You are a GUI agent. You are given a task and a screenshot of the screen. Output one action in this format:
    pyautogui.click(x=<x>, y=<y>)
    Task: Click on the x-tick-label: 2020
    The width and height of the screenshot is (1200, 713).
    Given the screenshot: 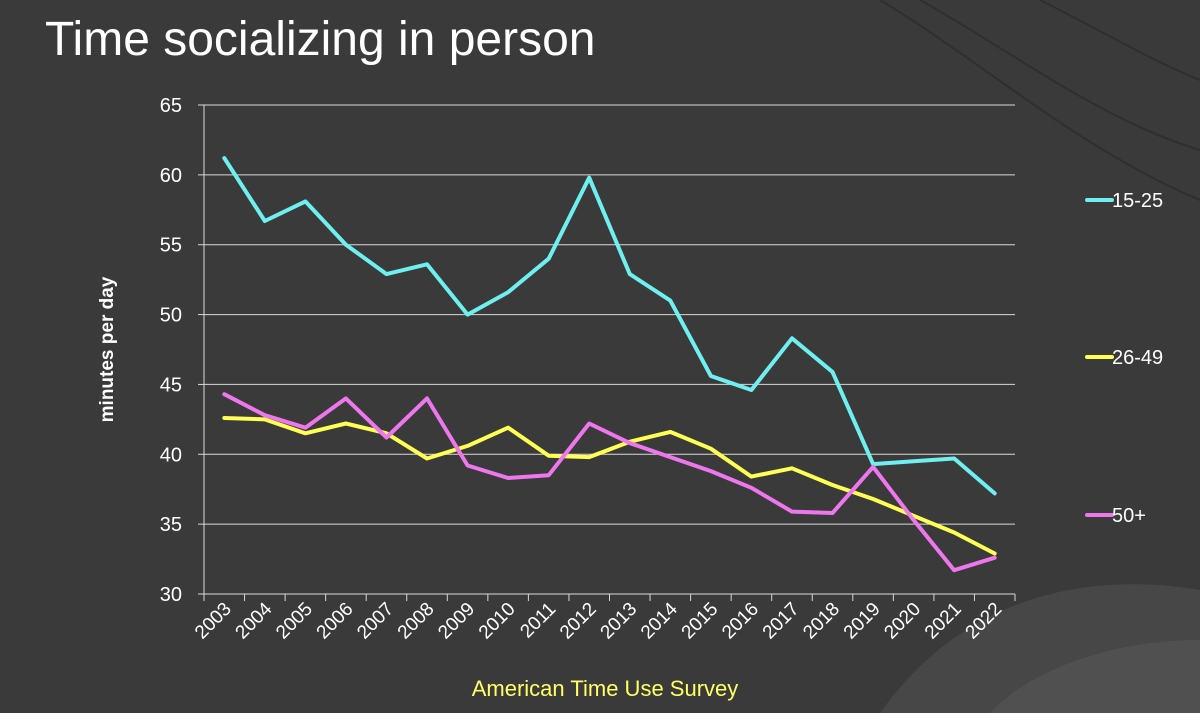 What is the action you would take?
    pyautogui.click(x=902, y=621)
    